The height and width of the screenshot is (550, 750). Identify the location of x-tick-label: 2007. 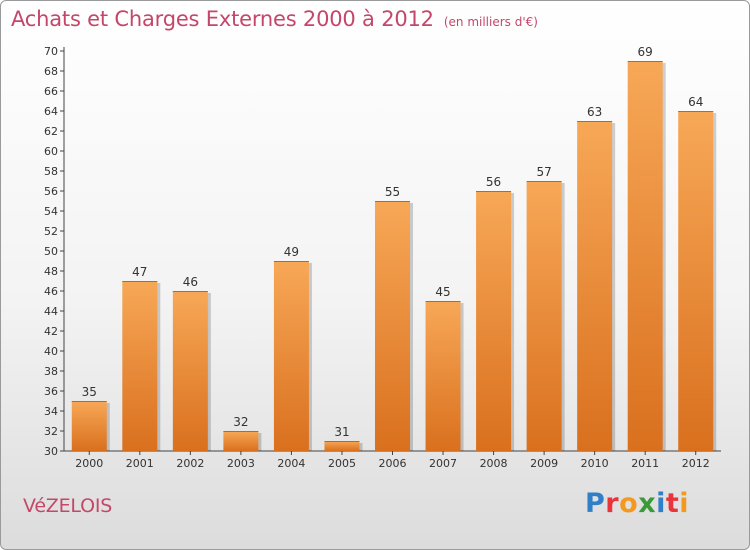
(443, 463).